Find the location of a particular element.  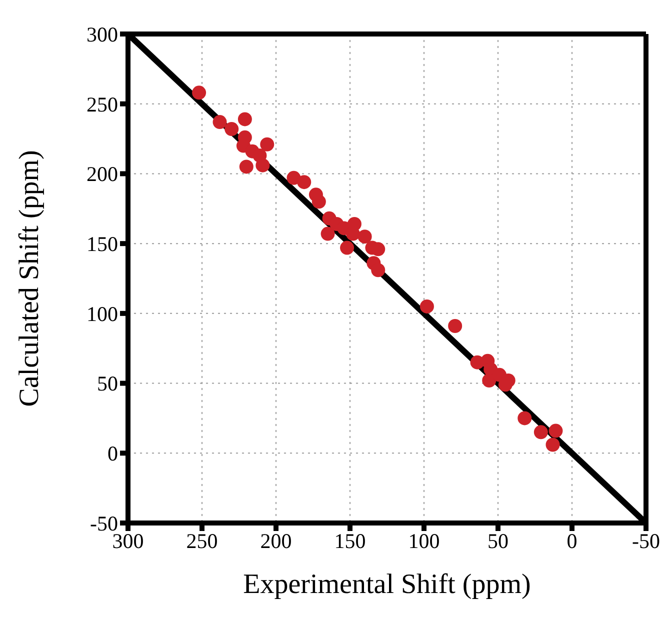

x-tick-label: 100 is located at coordinates (424, 540).